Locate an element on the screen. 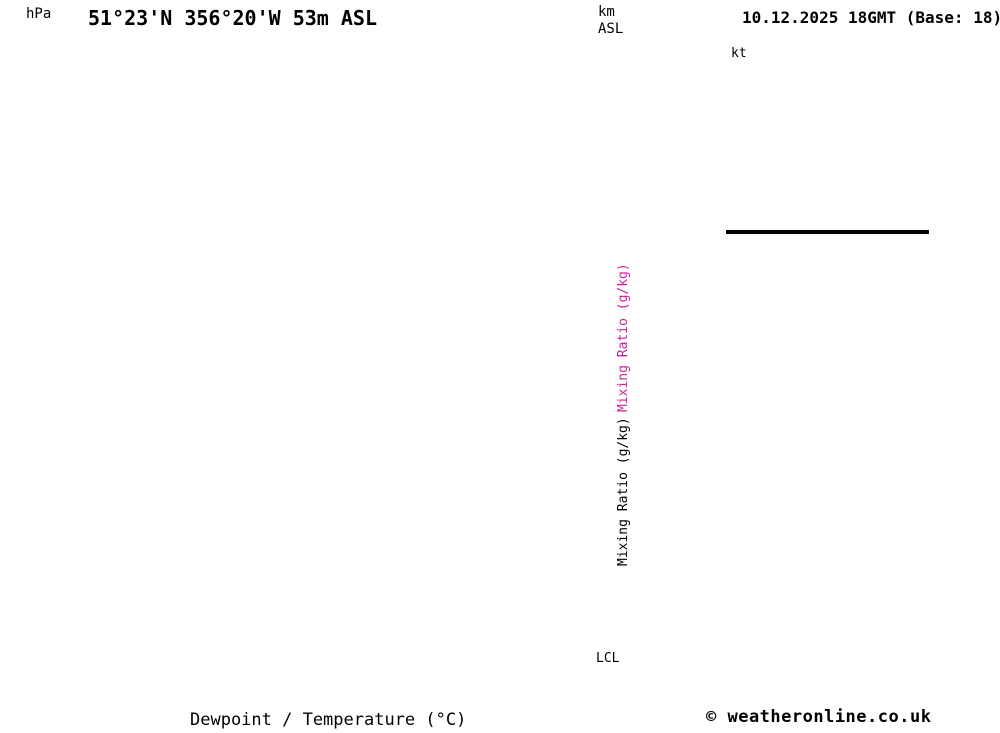 The width and height of the screenshot is (1000, 733). x-axis-title: Dewpoint / Temperature (°C) is located at coordinates (328, 720).